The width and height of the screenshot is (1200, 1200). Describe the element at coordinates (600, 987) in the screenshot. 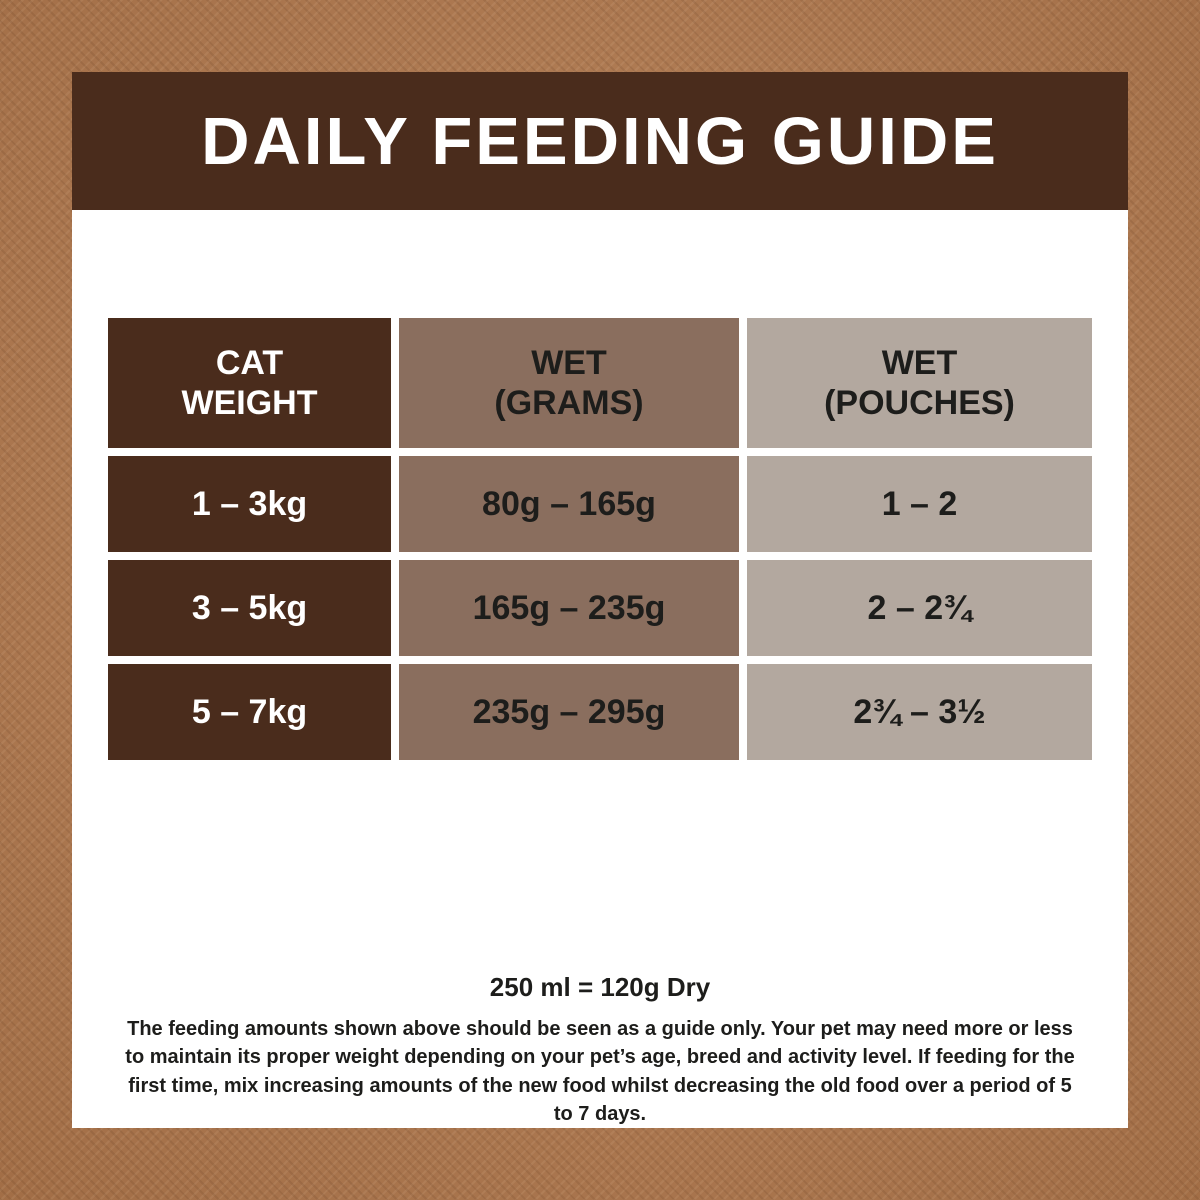

I see `dry-conversion-text: 250 ml = 120g Dry` at that location.